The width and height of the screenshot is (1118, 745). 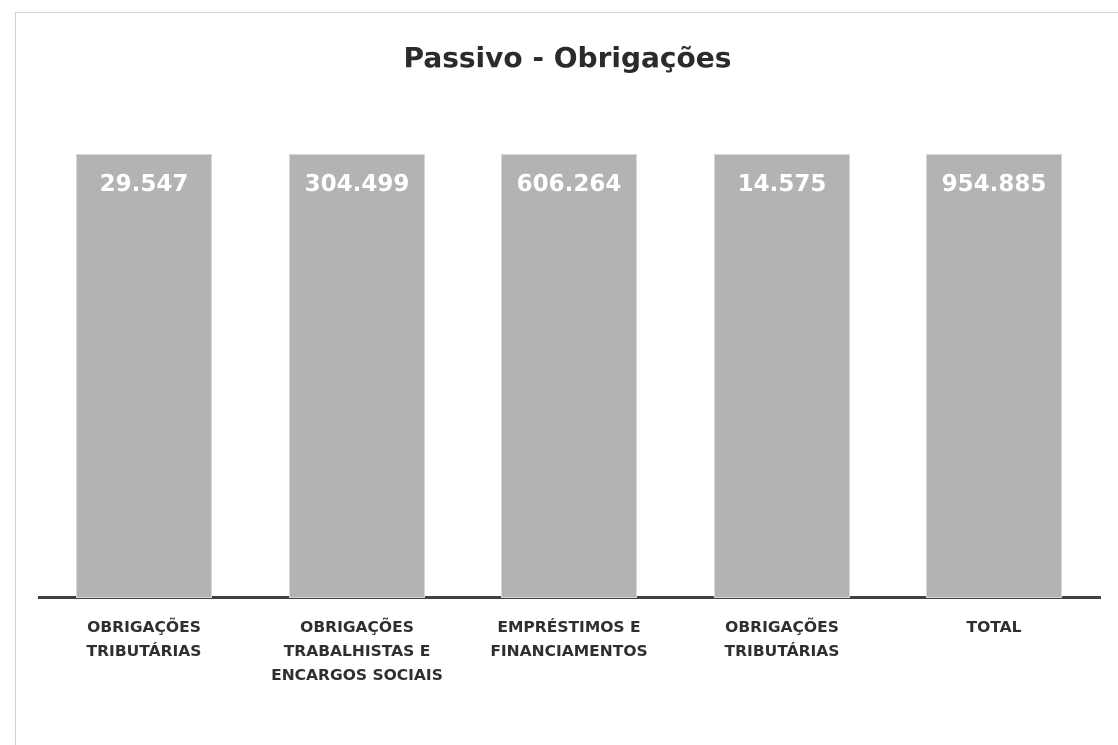 I want to click on tile-label: TOTAL, so click(x=994, y=627).